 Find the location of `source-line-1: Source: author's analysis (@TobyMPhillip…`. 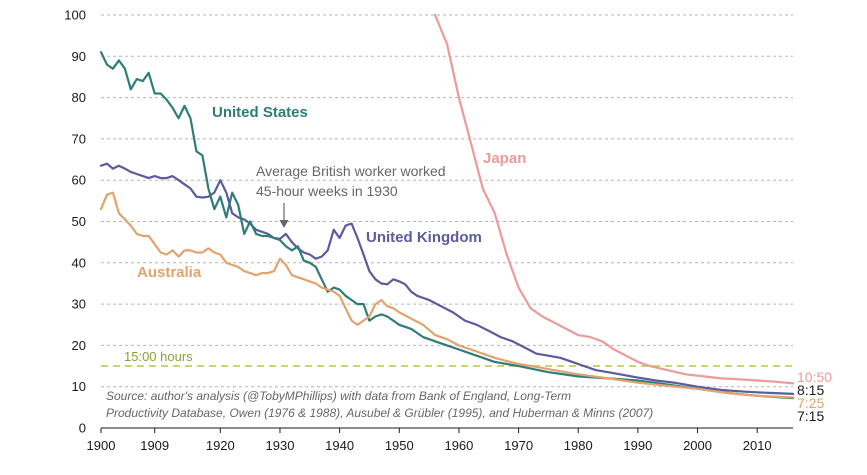

source-line-1: Source: author's analysis (@TobyMPhillip… is located at coordinates (338, 396).